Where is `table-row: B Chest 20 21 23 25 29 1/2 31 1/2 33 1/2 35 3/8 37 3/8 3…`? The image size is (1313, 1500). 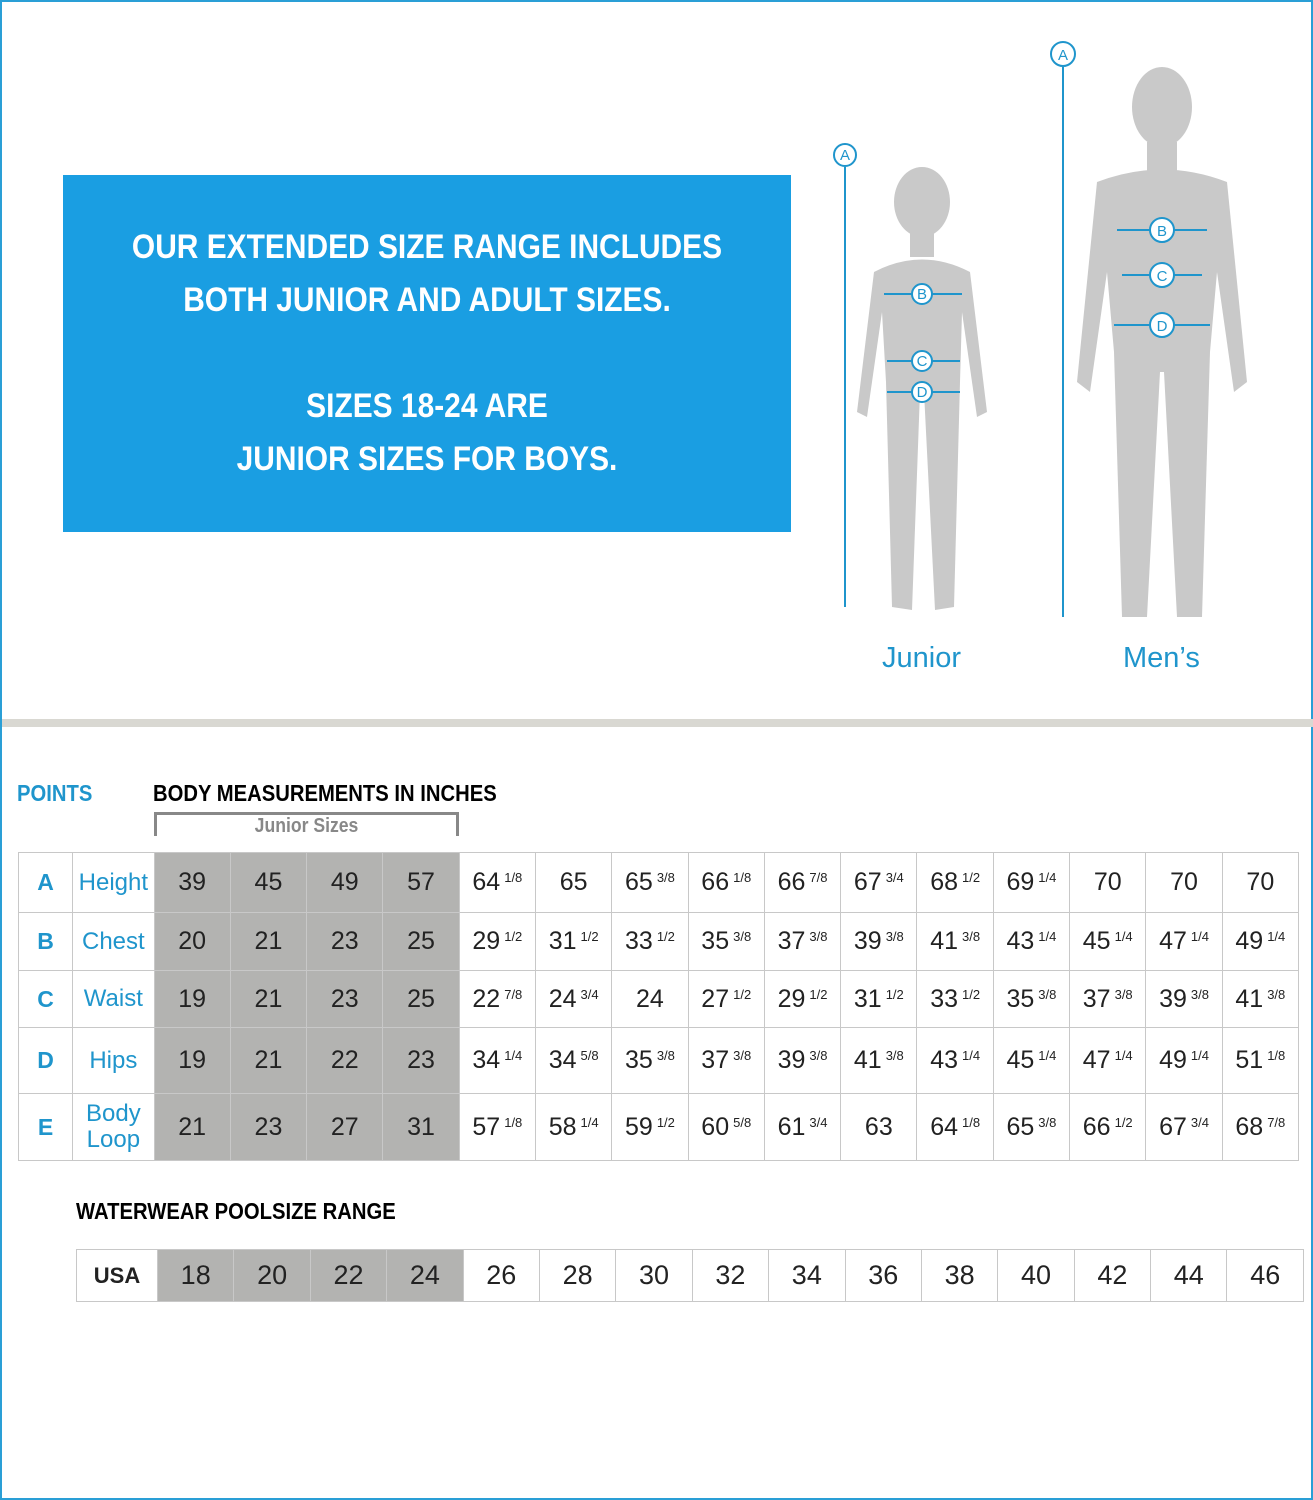 table-row: B Chest 20 21 23 25 29 1/2 31 1/2 33 1/2 35 3/8 37 3/8 3… is located at coordinates (658, 941).